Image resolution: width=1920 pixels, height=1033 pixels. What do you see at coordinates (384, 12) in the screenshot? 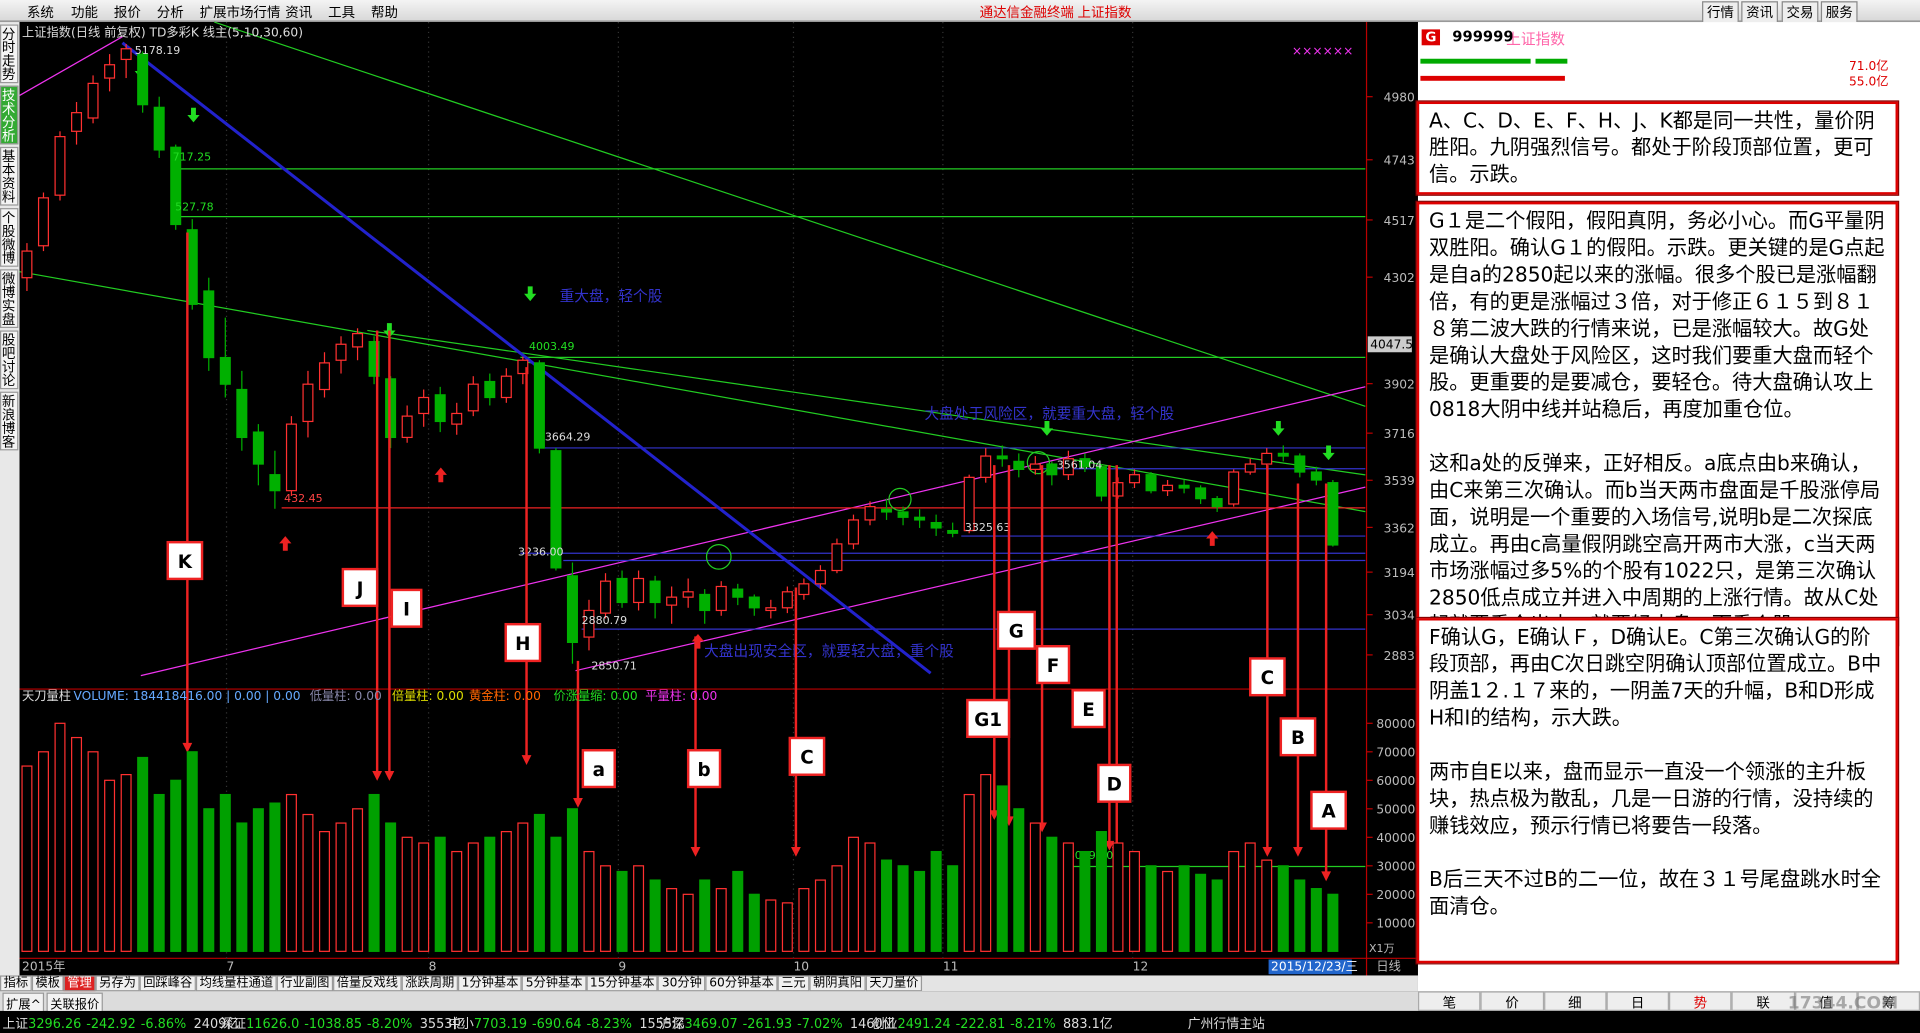
I see `menu-item: 帮助` at bounding box center [384, 12].